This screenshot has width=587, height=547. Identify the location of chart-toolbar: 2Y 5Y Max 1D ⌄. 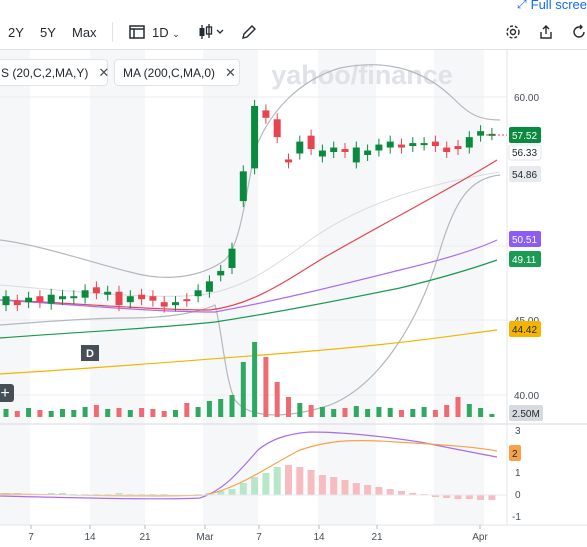
(293, 34).